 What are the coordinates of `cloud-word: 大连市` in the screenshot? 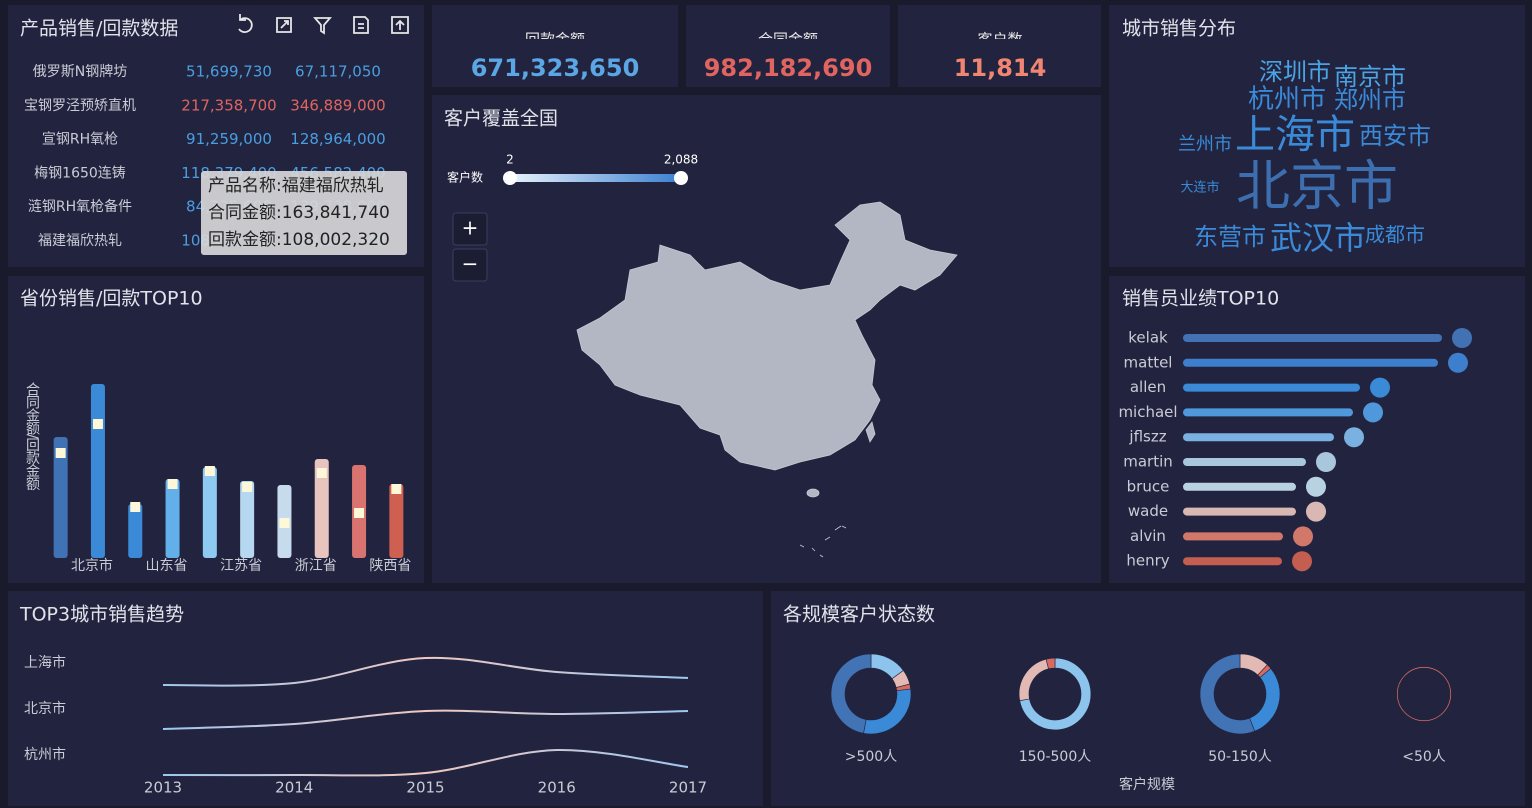 It's located at (1199, 188).